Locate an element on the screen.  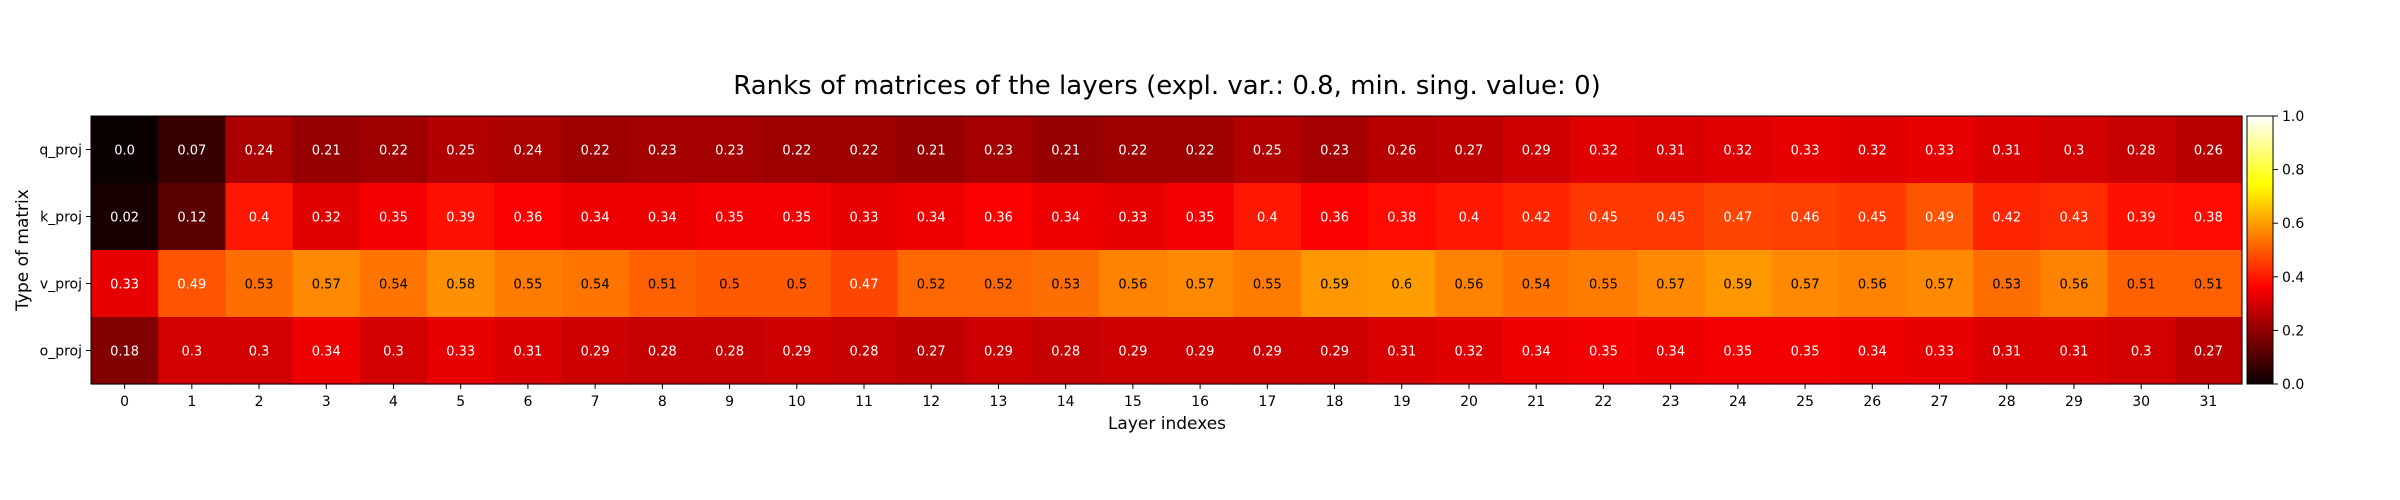
y-tick-label: q_proj is located at coordinates (60, 151).